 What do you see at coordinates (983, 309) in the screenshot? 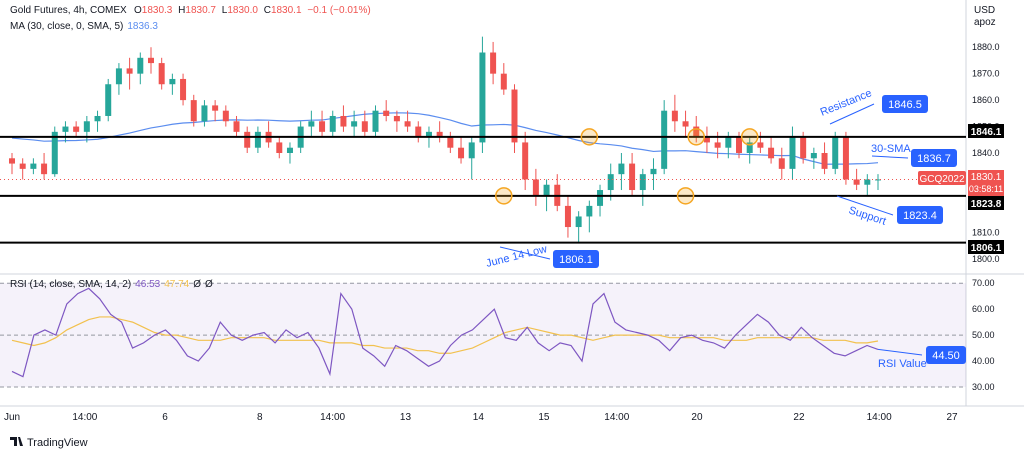
I see `rsi-tick-label: 60.00` at bounding box center [983, 309].